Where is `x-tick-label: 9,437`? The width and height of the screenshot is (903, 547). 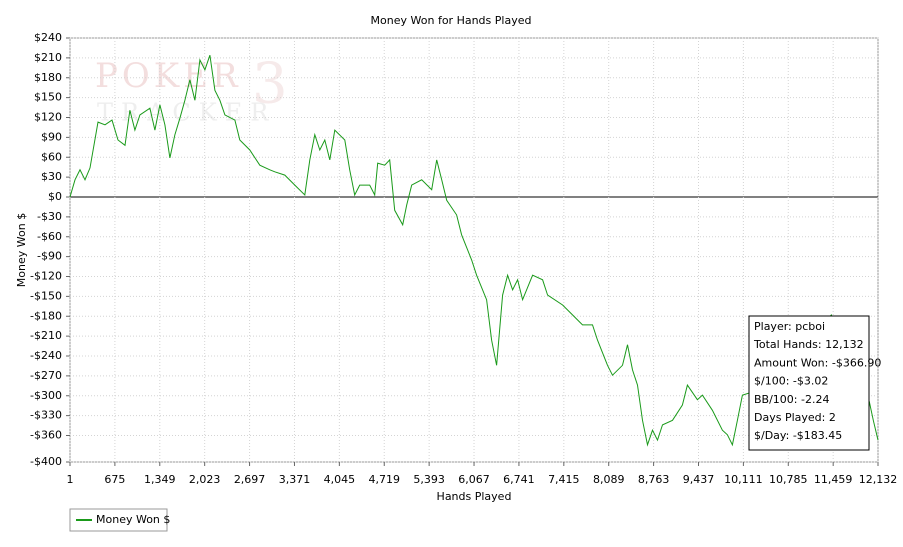 x-tick-label: 9,437 is located at coordinates (699, 479).